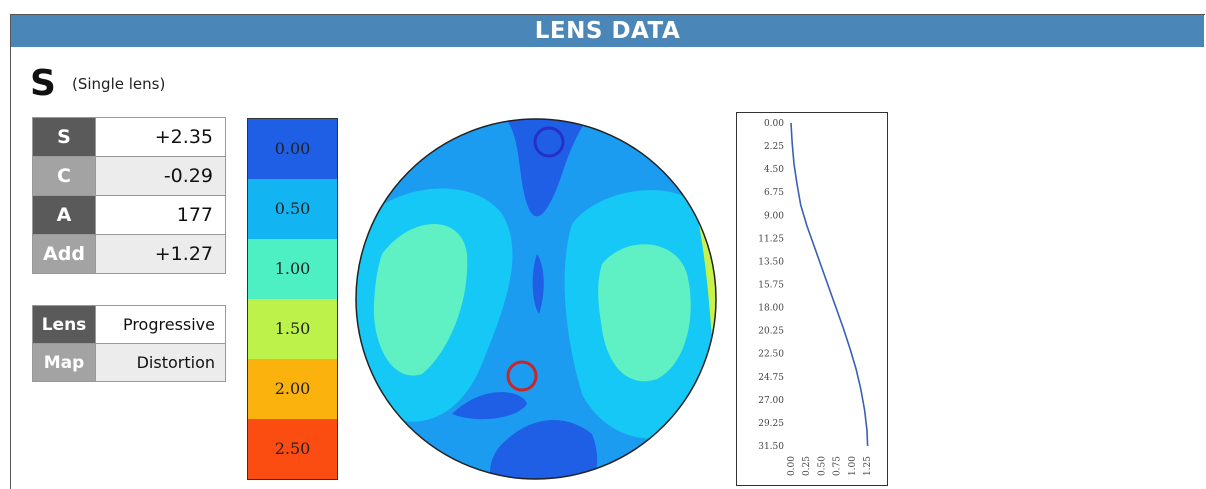  I want to click on legend-level-0: 0.00, so click(292, 149).